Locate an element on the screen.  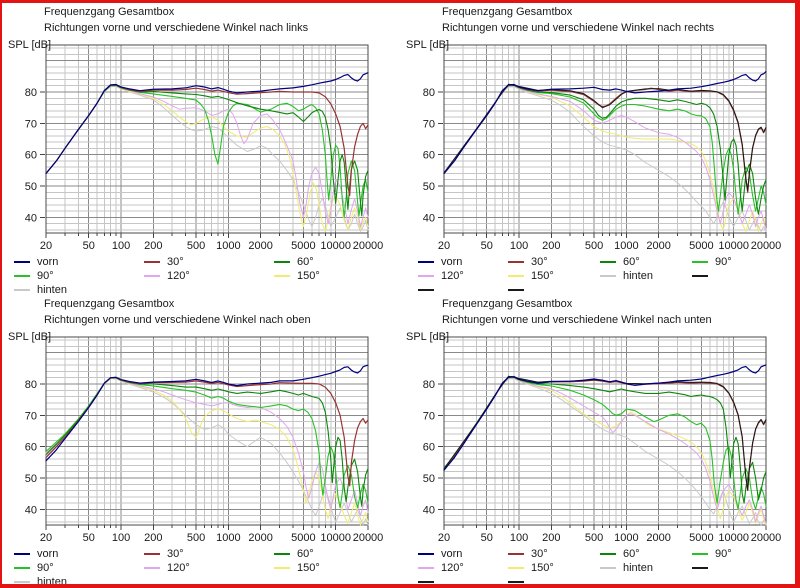
svg-text: 200 is located at coordinates (551, 538).